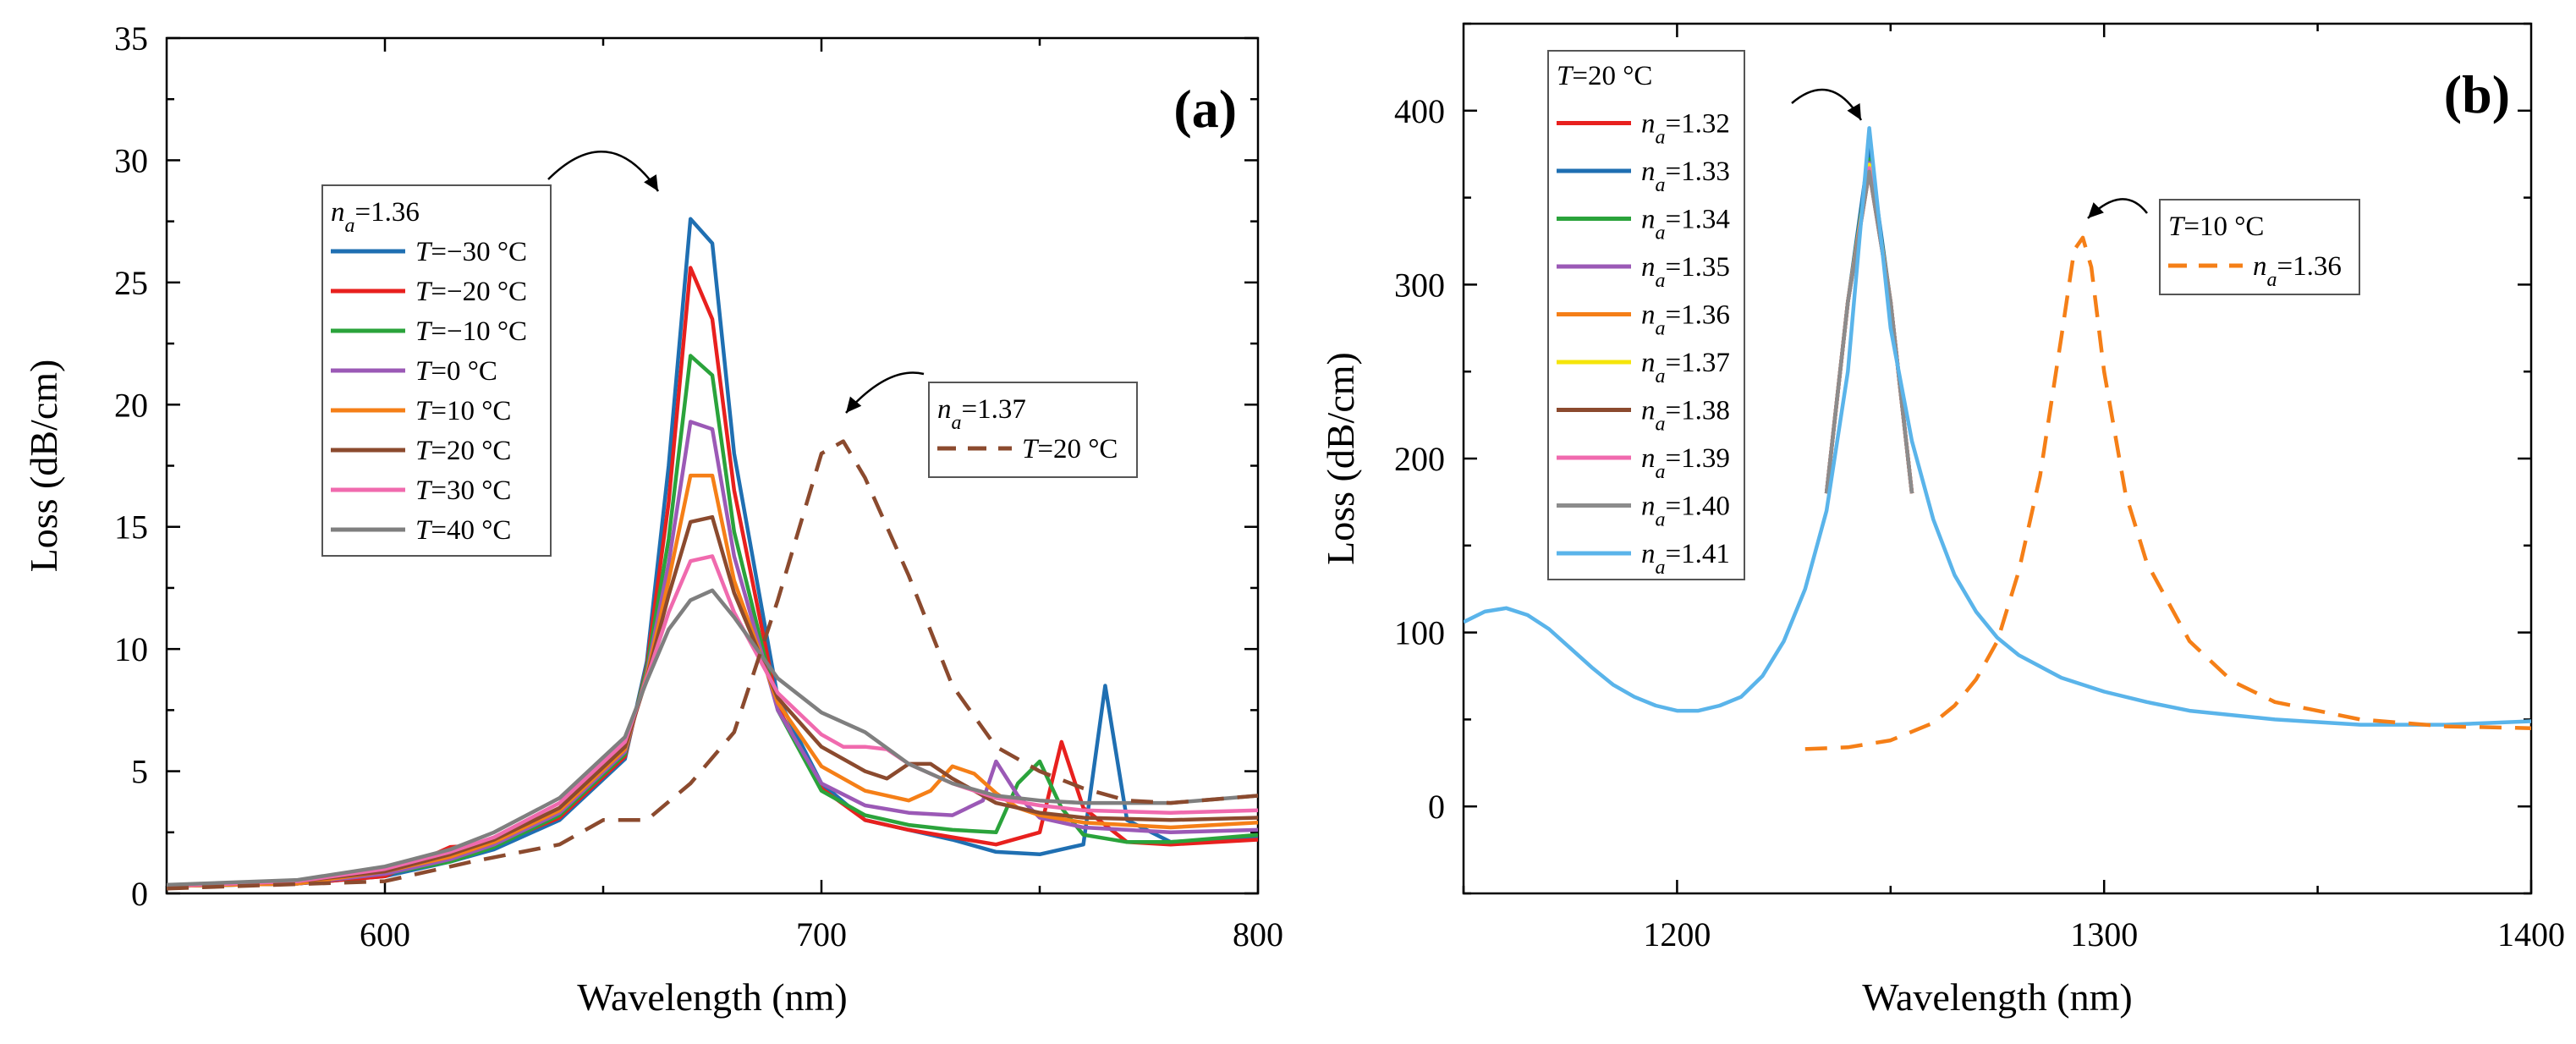 The width and height of the screenshot is (2576, 1044). What do you see at coordinates (2216, 227) in the screenshot?
I see `legend-header: T=10 °C` at bounding box center [2216, 227].